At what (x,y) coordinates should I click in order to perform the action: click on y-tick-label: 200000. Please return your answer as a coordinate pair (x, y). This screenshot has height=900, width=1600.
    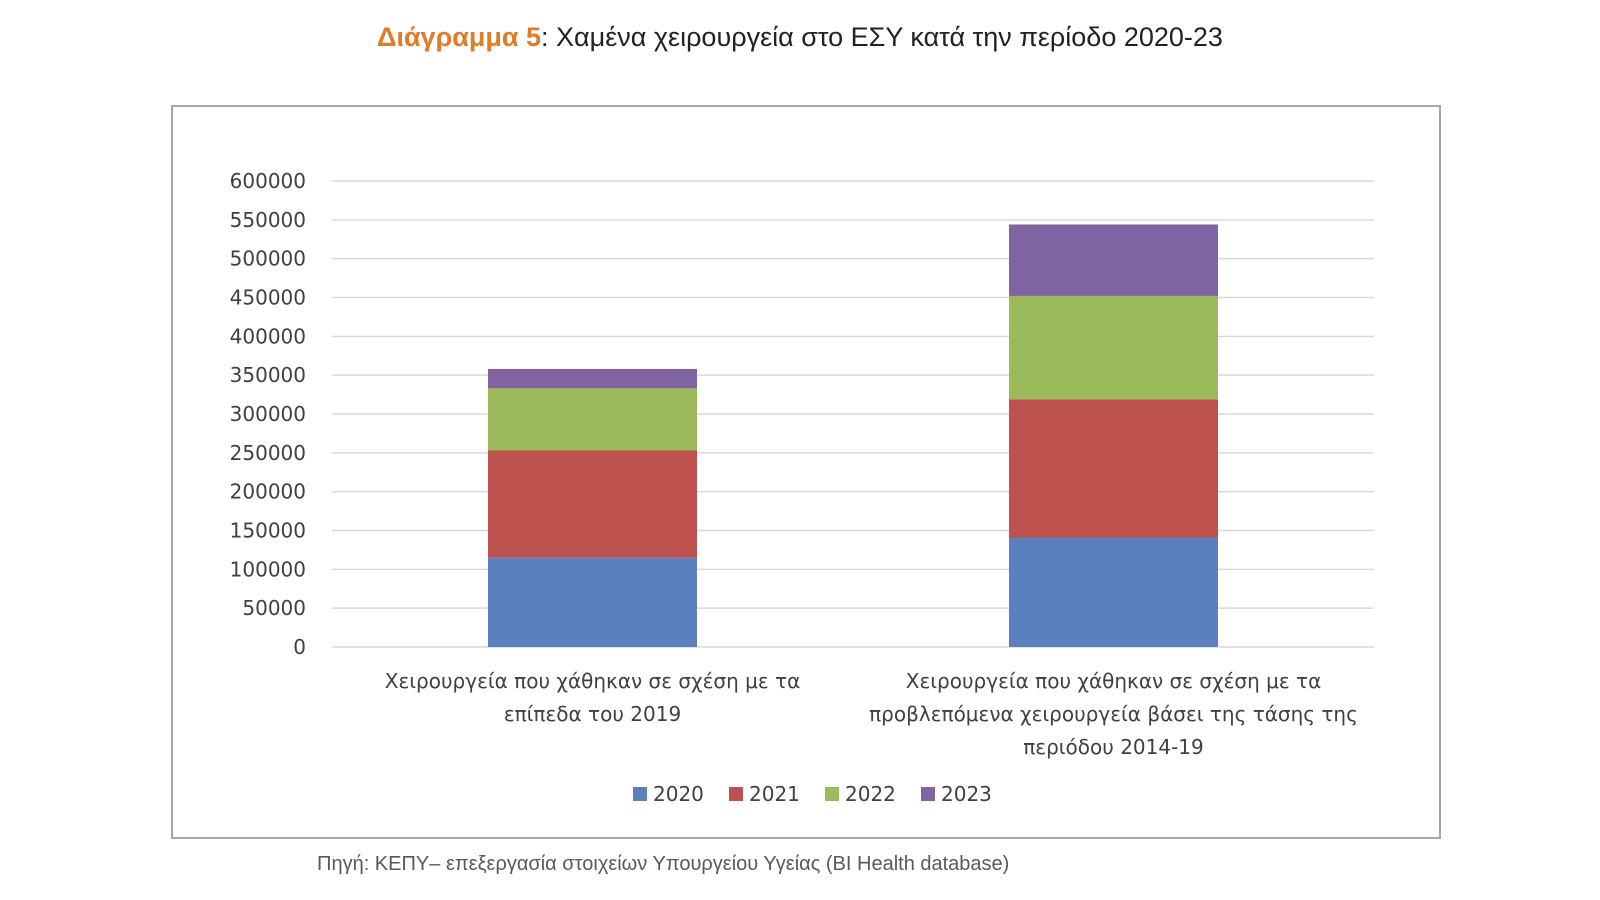
    Looking at the image, I should click on (268, 492).